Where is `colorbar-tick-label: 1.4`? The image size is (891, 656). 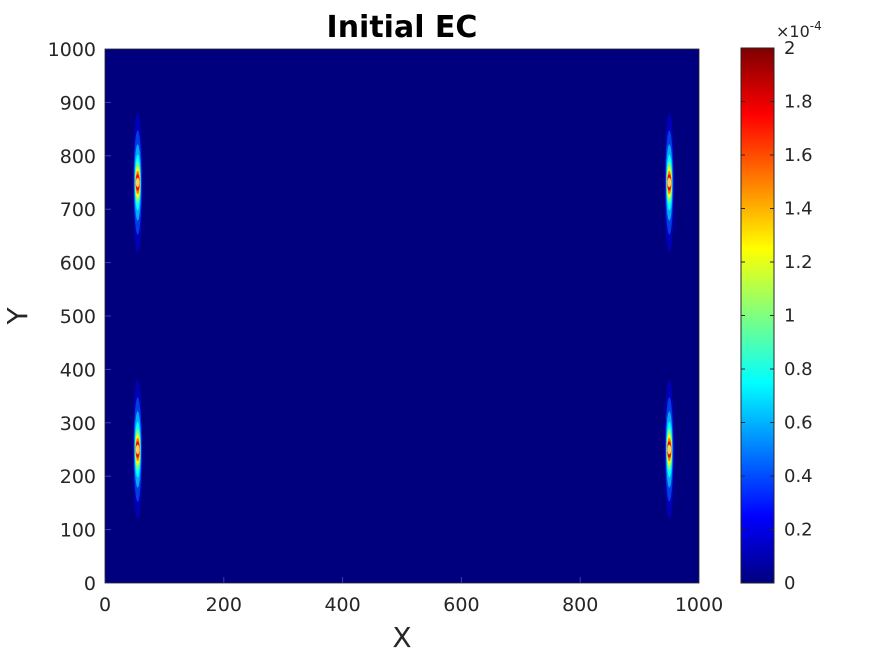
colorbar-tick-label: 1.4 is located at coordinates (798, 209).